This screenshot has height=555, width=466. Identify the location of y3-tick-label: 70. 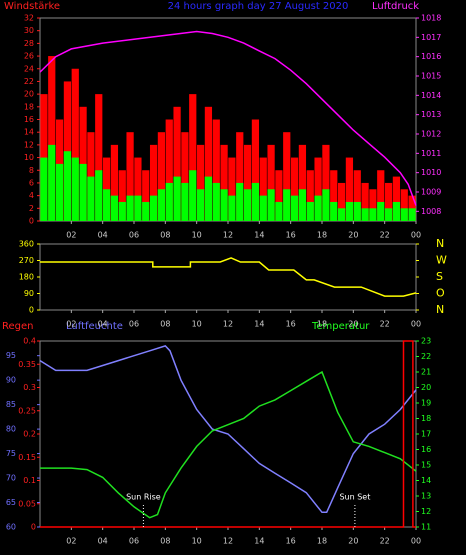
(11, 478).